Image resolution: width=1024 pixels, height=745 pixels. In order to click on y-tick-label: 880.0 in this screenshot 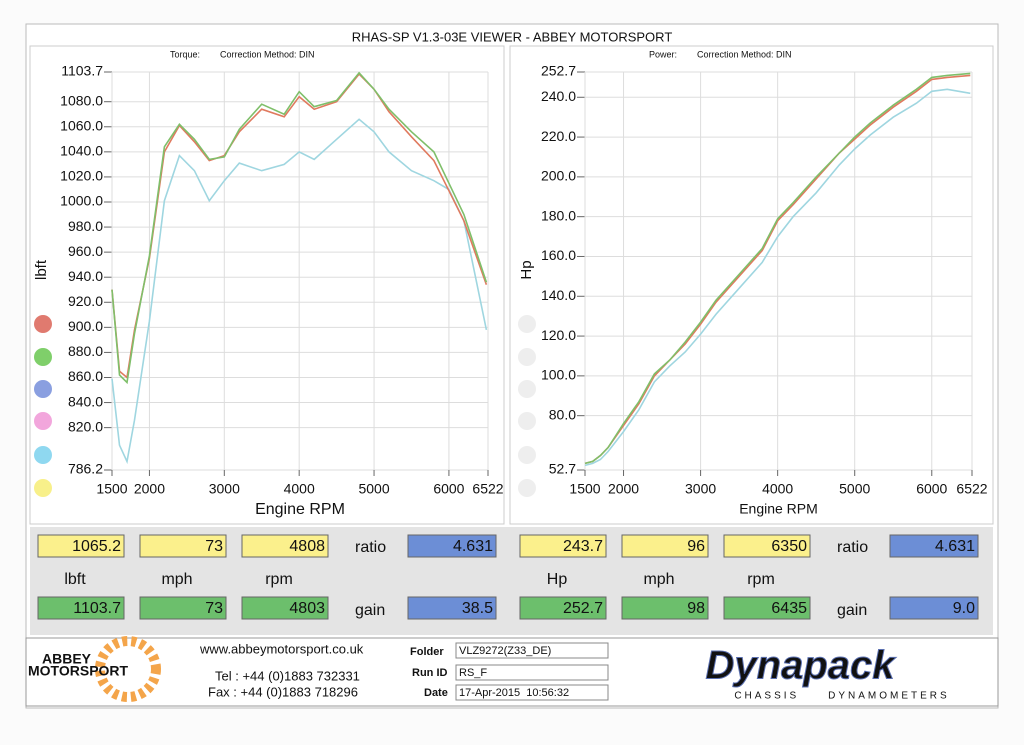, I will do `click(85, 351)`.